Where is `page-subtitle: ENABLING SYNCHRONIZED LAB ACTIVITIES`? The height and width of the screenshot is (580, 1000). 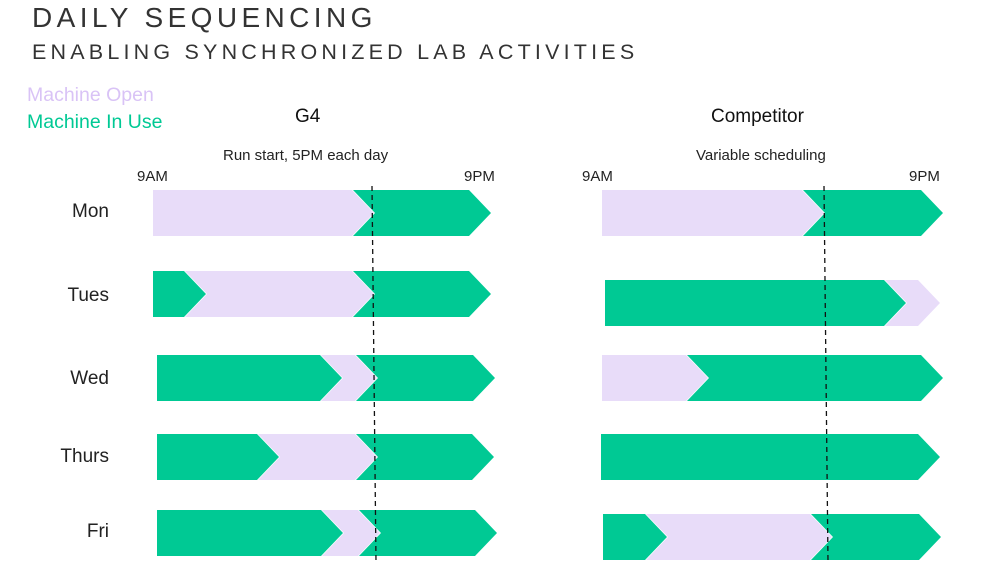
page-subtitle: ENABLING SYNCHRONIZED LAB ACTIVITIES is located at coordinates (335, 52).